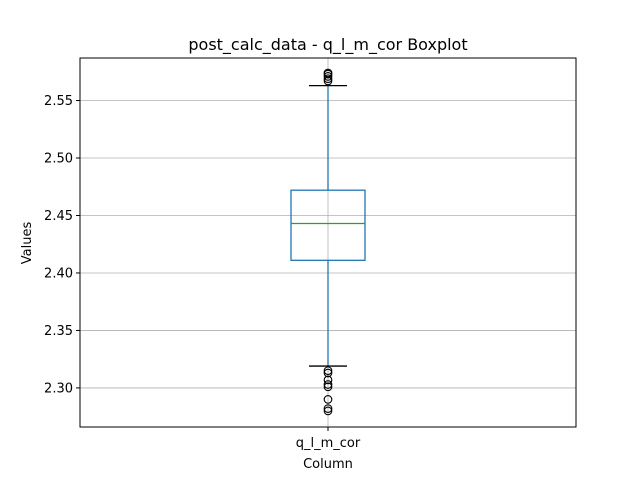 The height and width of the screenshot is (480, 640). Describe the element at coordinates (58, 101) in the screenshot. I see `y-tick-label: 2.55` at that location.